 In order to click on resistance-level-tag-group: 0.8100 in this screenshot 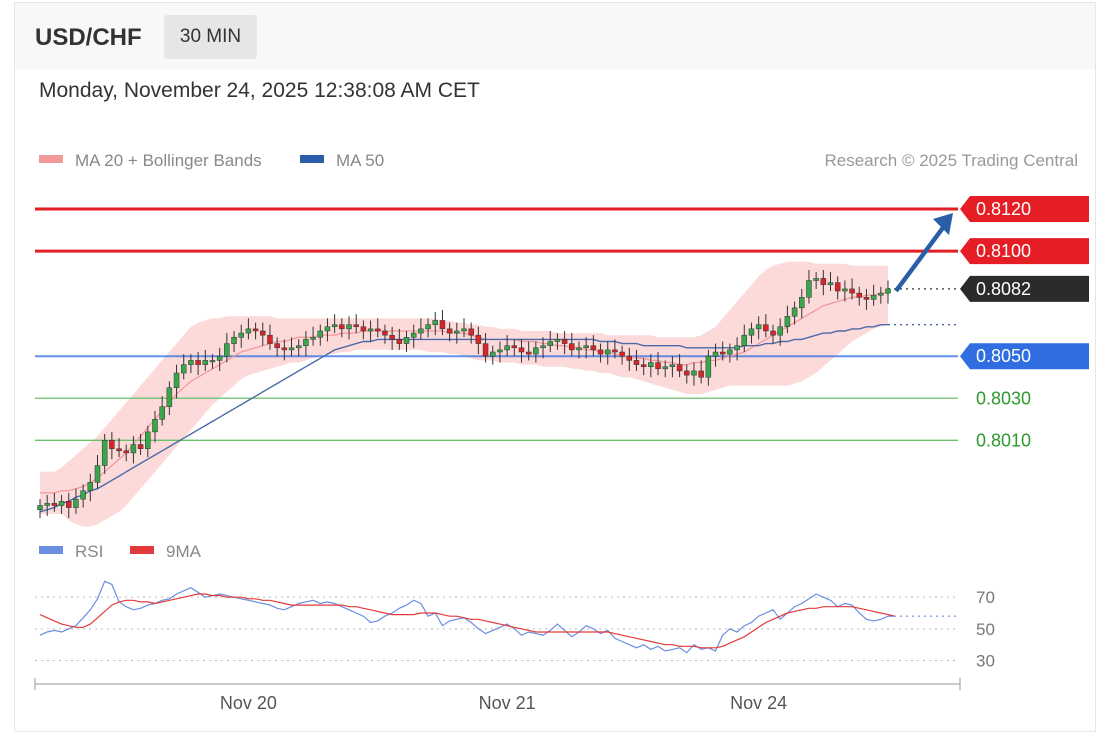, I will do `click(1024, 251)`.